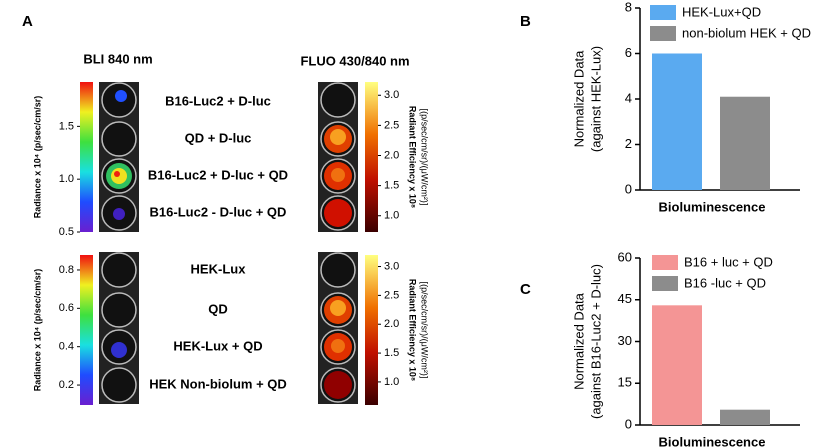  Describe the element at coordinates (625, 256) in the screenshot. I see `y-tick-label: 60` at that location.